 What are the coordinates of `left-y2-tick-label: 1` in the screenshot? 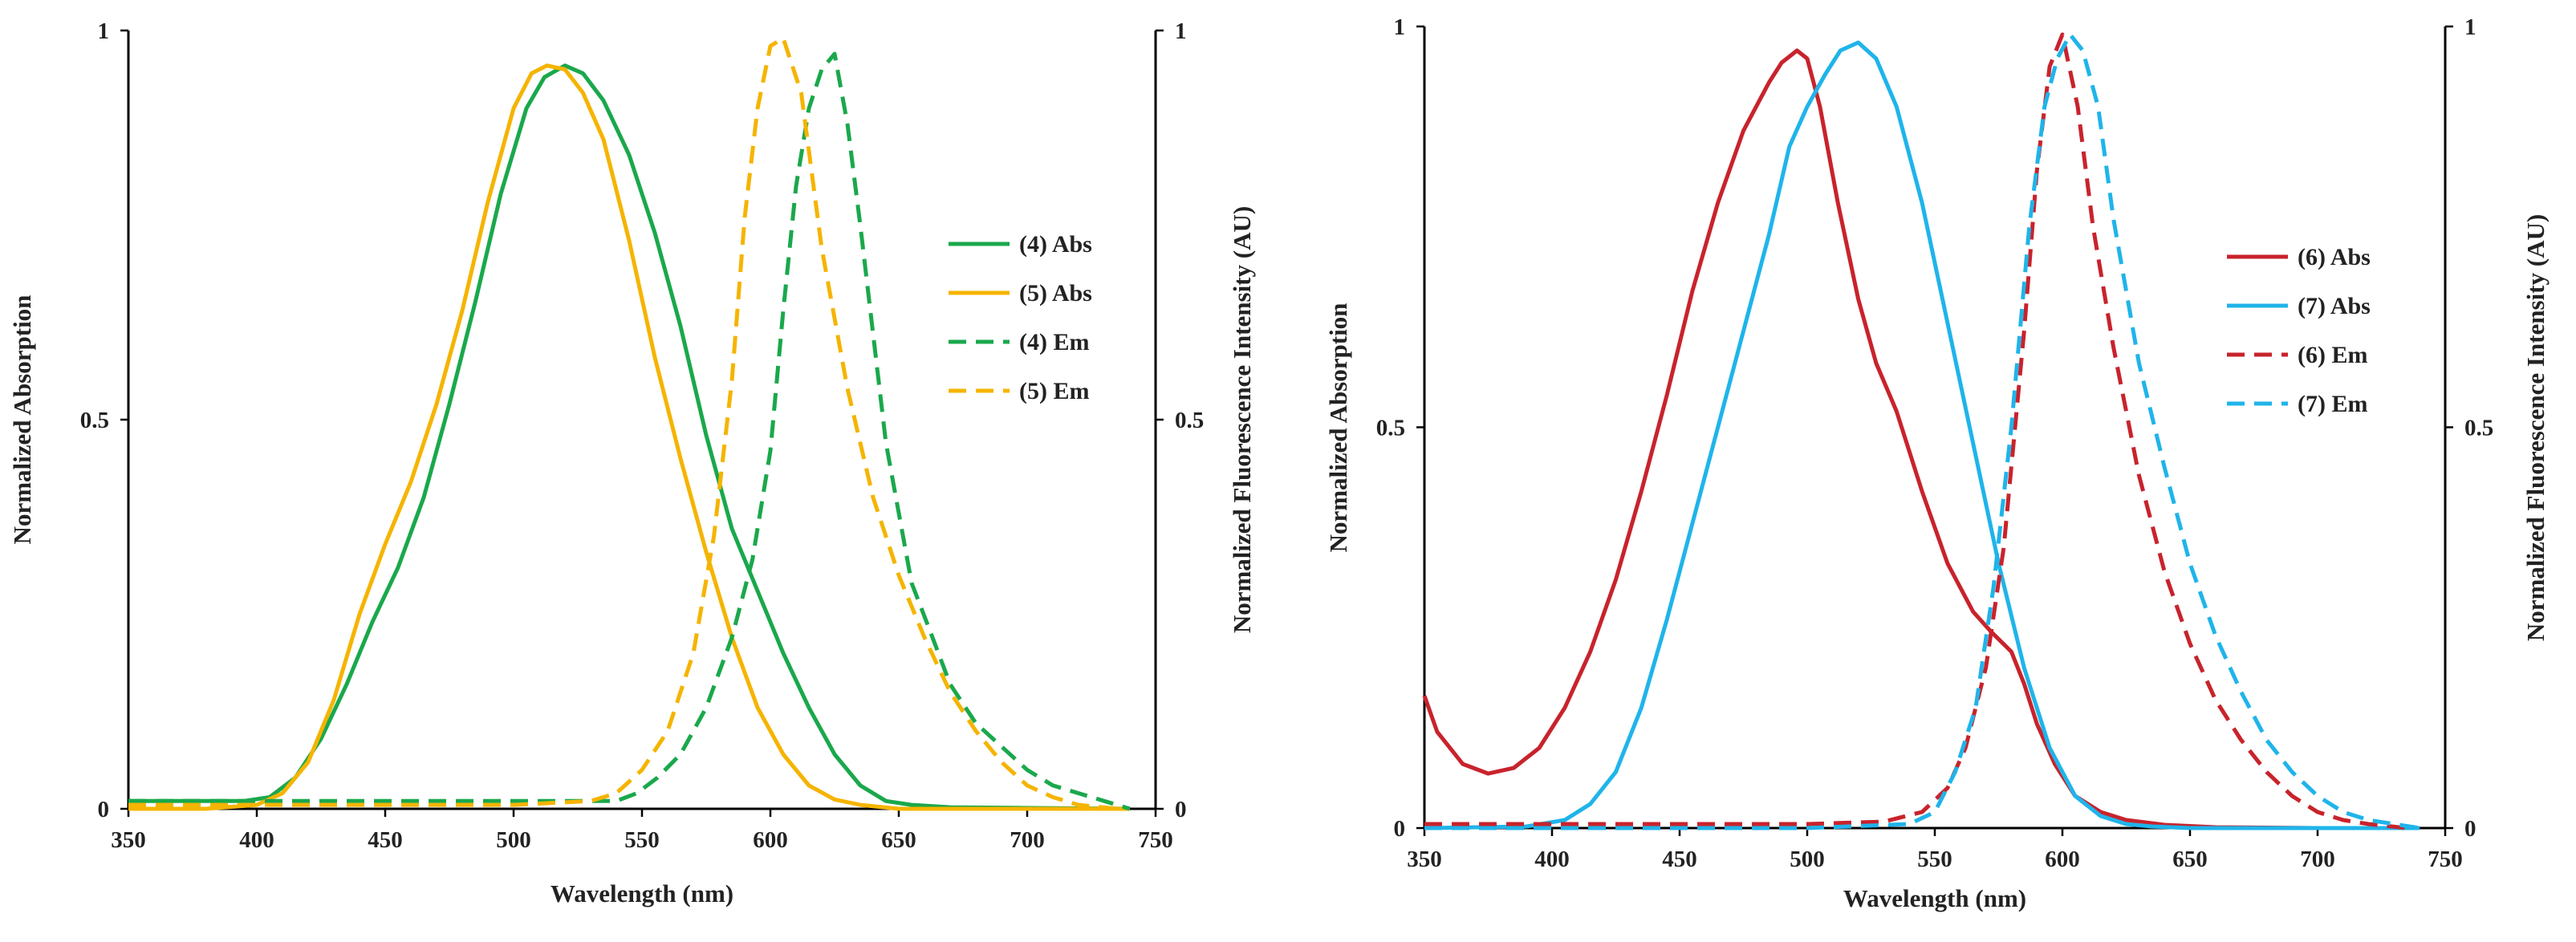 It's located at (1181, 31).